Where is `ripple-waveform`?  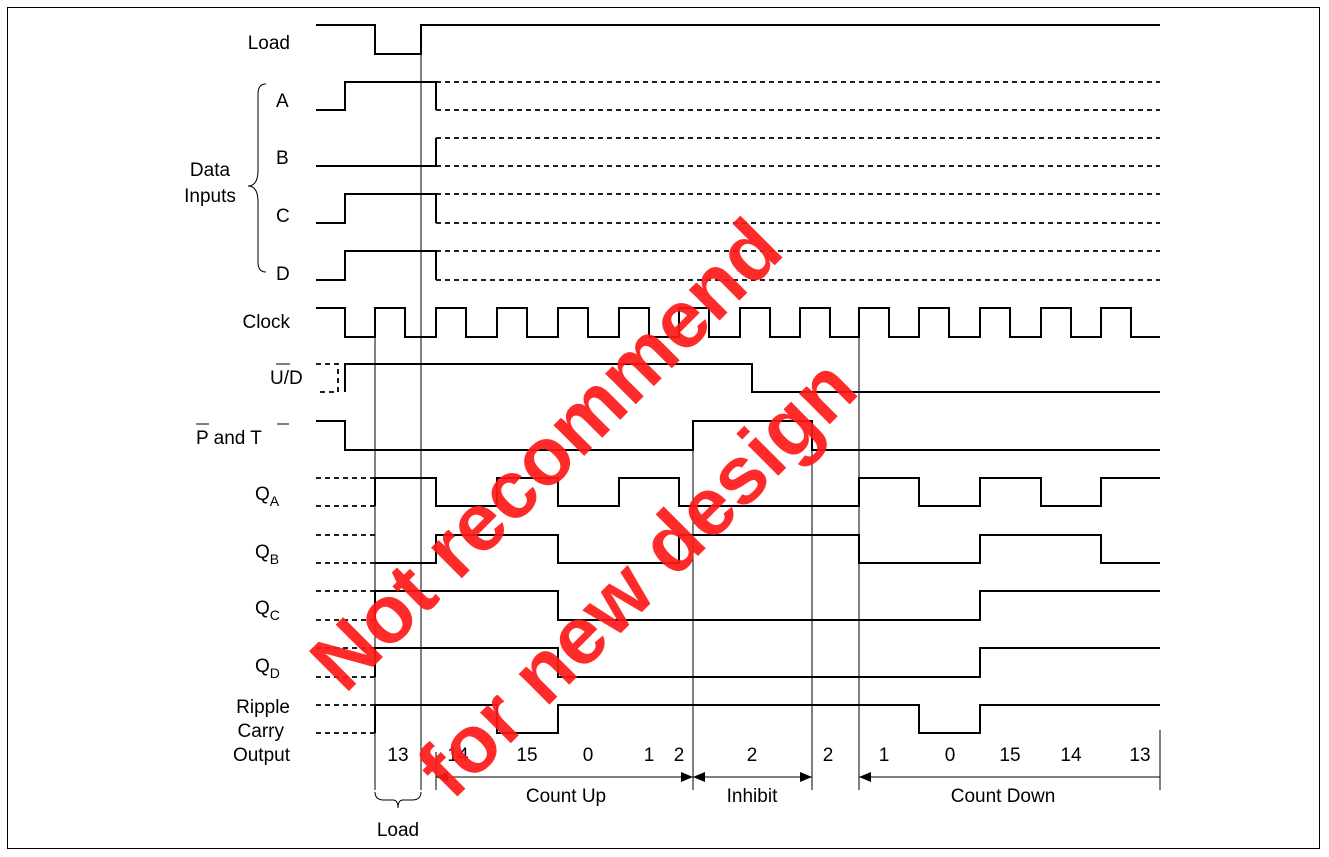
ripple-waveform is located at coordinates (767, 719).